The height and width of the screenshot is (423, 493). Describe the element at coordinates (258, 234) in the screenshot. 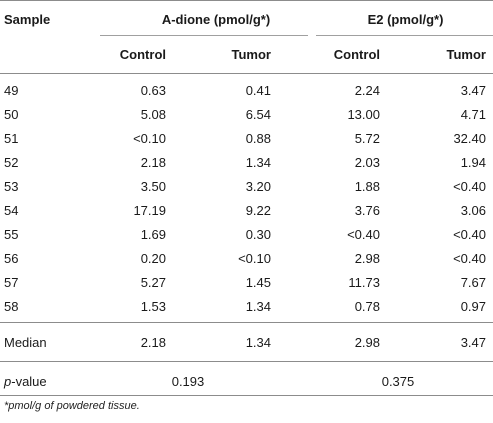

I see `cell-adione-tumor: 0.30` at that location.